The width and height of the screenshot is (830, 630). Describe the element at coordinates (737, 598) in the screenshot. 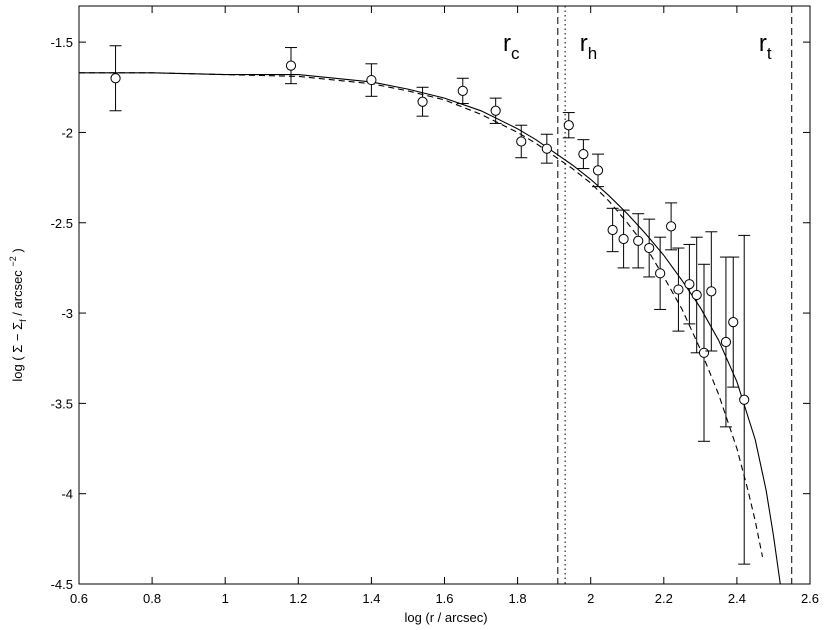

I see `x-tick-label: 2.4` at that location.